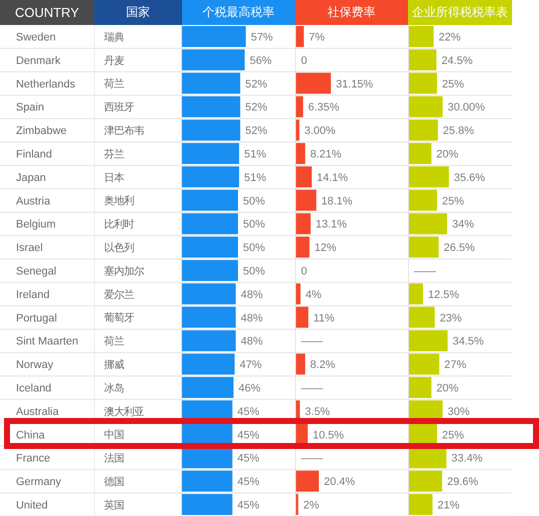 This screenshot has width=539, height=516. What do you see at coordinates (460, 248) in the screenshot?
I see `data-label: 26.5%` at bounding box center [460, 248].